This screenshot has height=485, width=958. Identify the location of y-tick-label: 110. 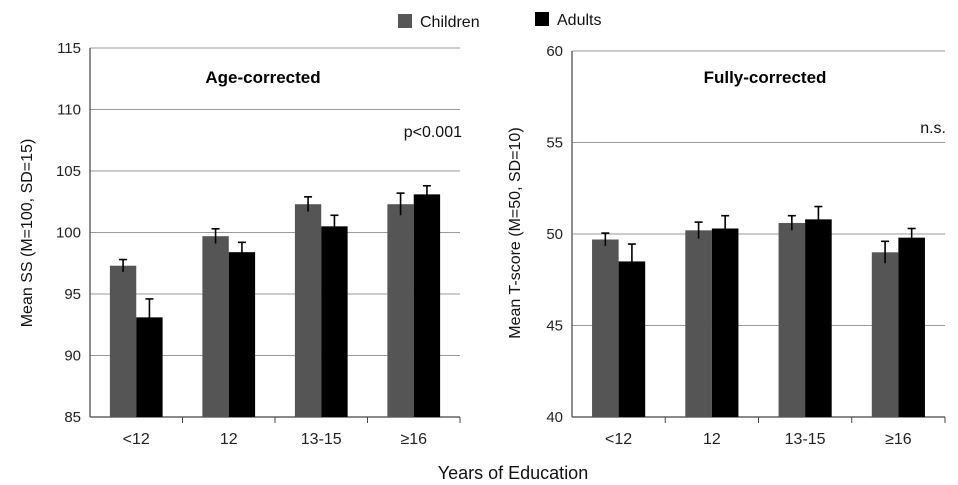
(69, 110).